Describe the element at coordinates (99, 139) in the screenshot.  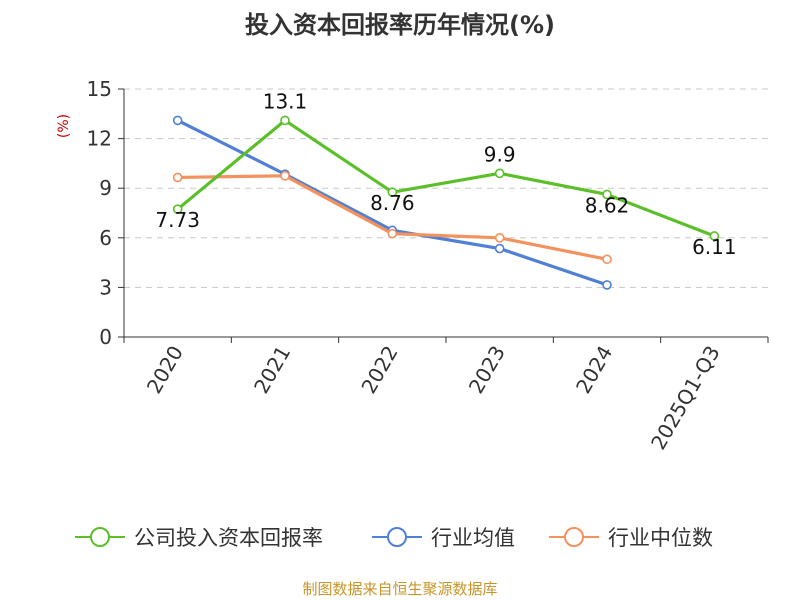
I see `y-tick-label: 12` at that location.